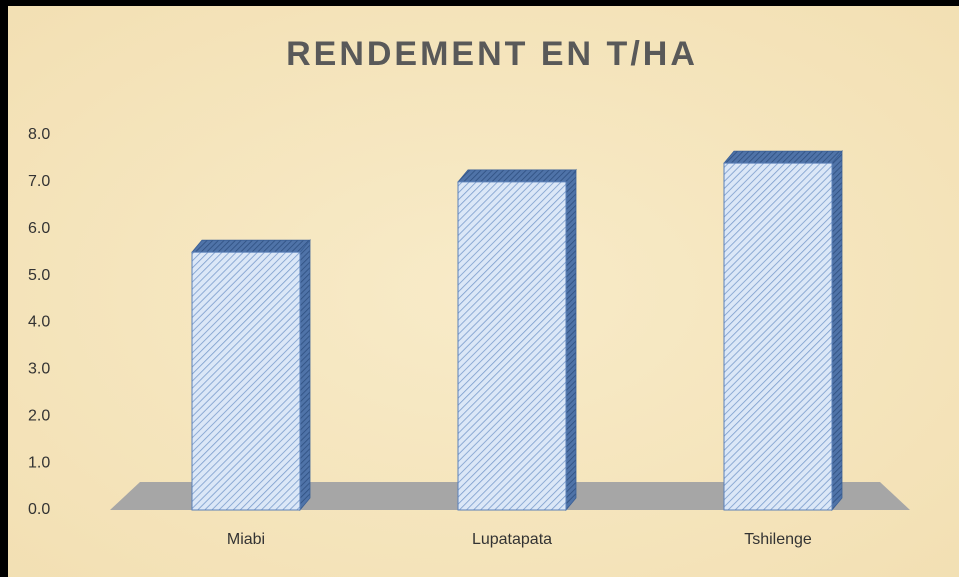 This screenshot has height=577, width=959. Describe the element at coordinates (39, 509) in the screenshot. I see `y-tick-label: 0.0` at that location.